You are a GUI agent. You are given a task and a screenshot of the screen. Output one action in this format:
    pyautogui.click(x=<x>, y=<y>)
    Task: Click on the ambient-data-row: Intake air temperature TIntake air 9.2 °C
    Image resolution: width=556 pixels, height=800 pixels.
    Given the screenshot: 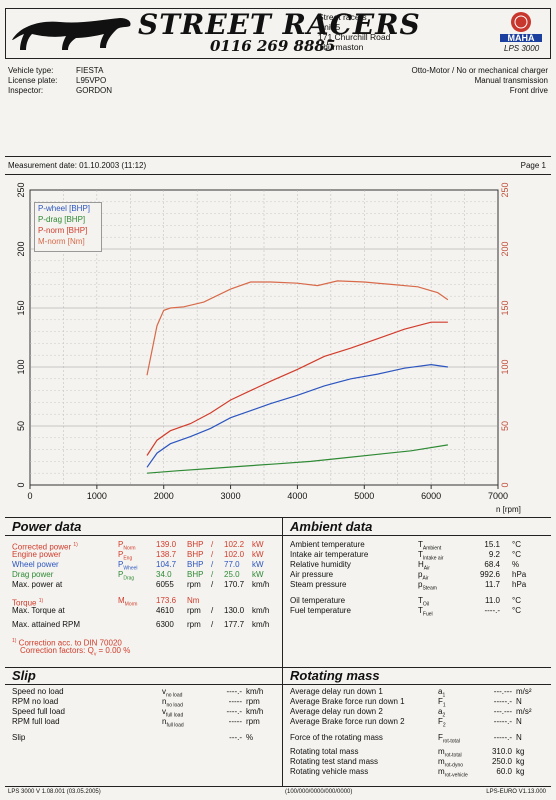 What is the action you would take?
    pyautogui.click(x=420, y=556)
    